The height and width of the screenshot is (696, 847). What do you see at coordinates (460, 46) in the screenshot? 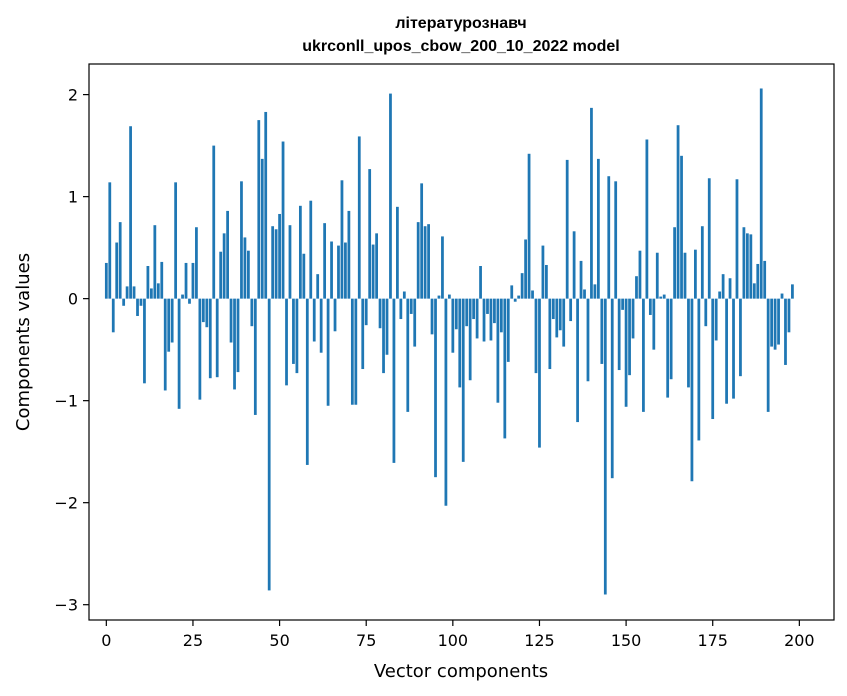
I see `chart-title-line-2: ukrconll_upos_cbow_200_10_2022 model` at bounding box center [460, 46].